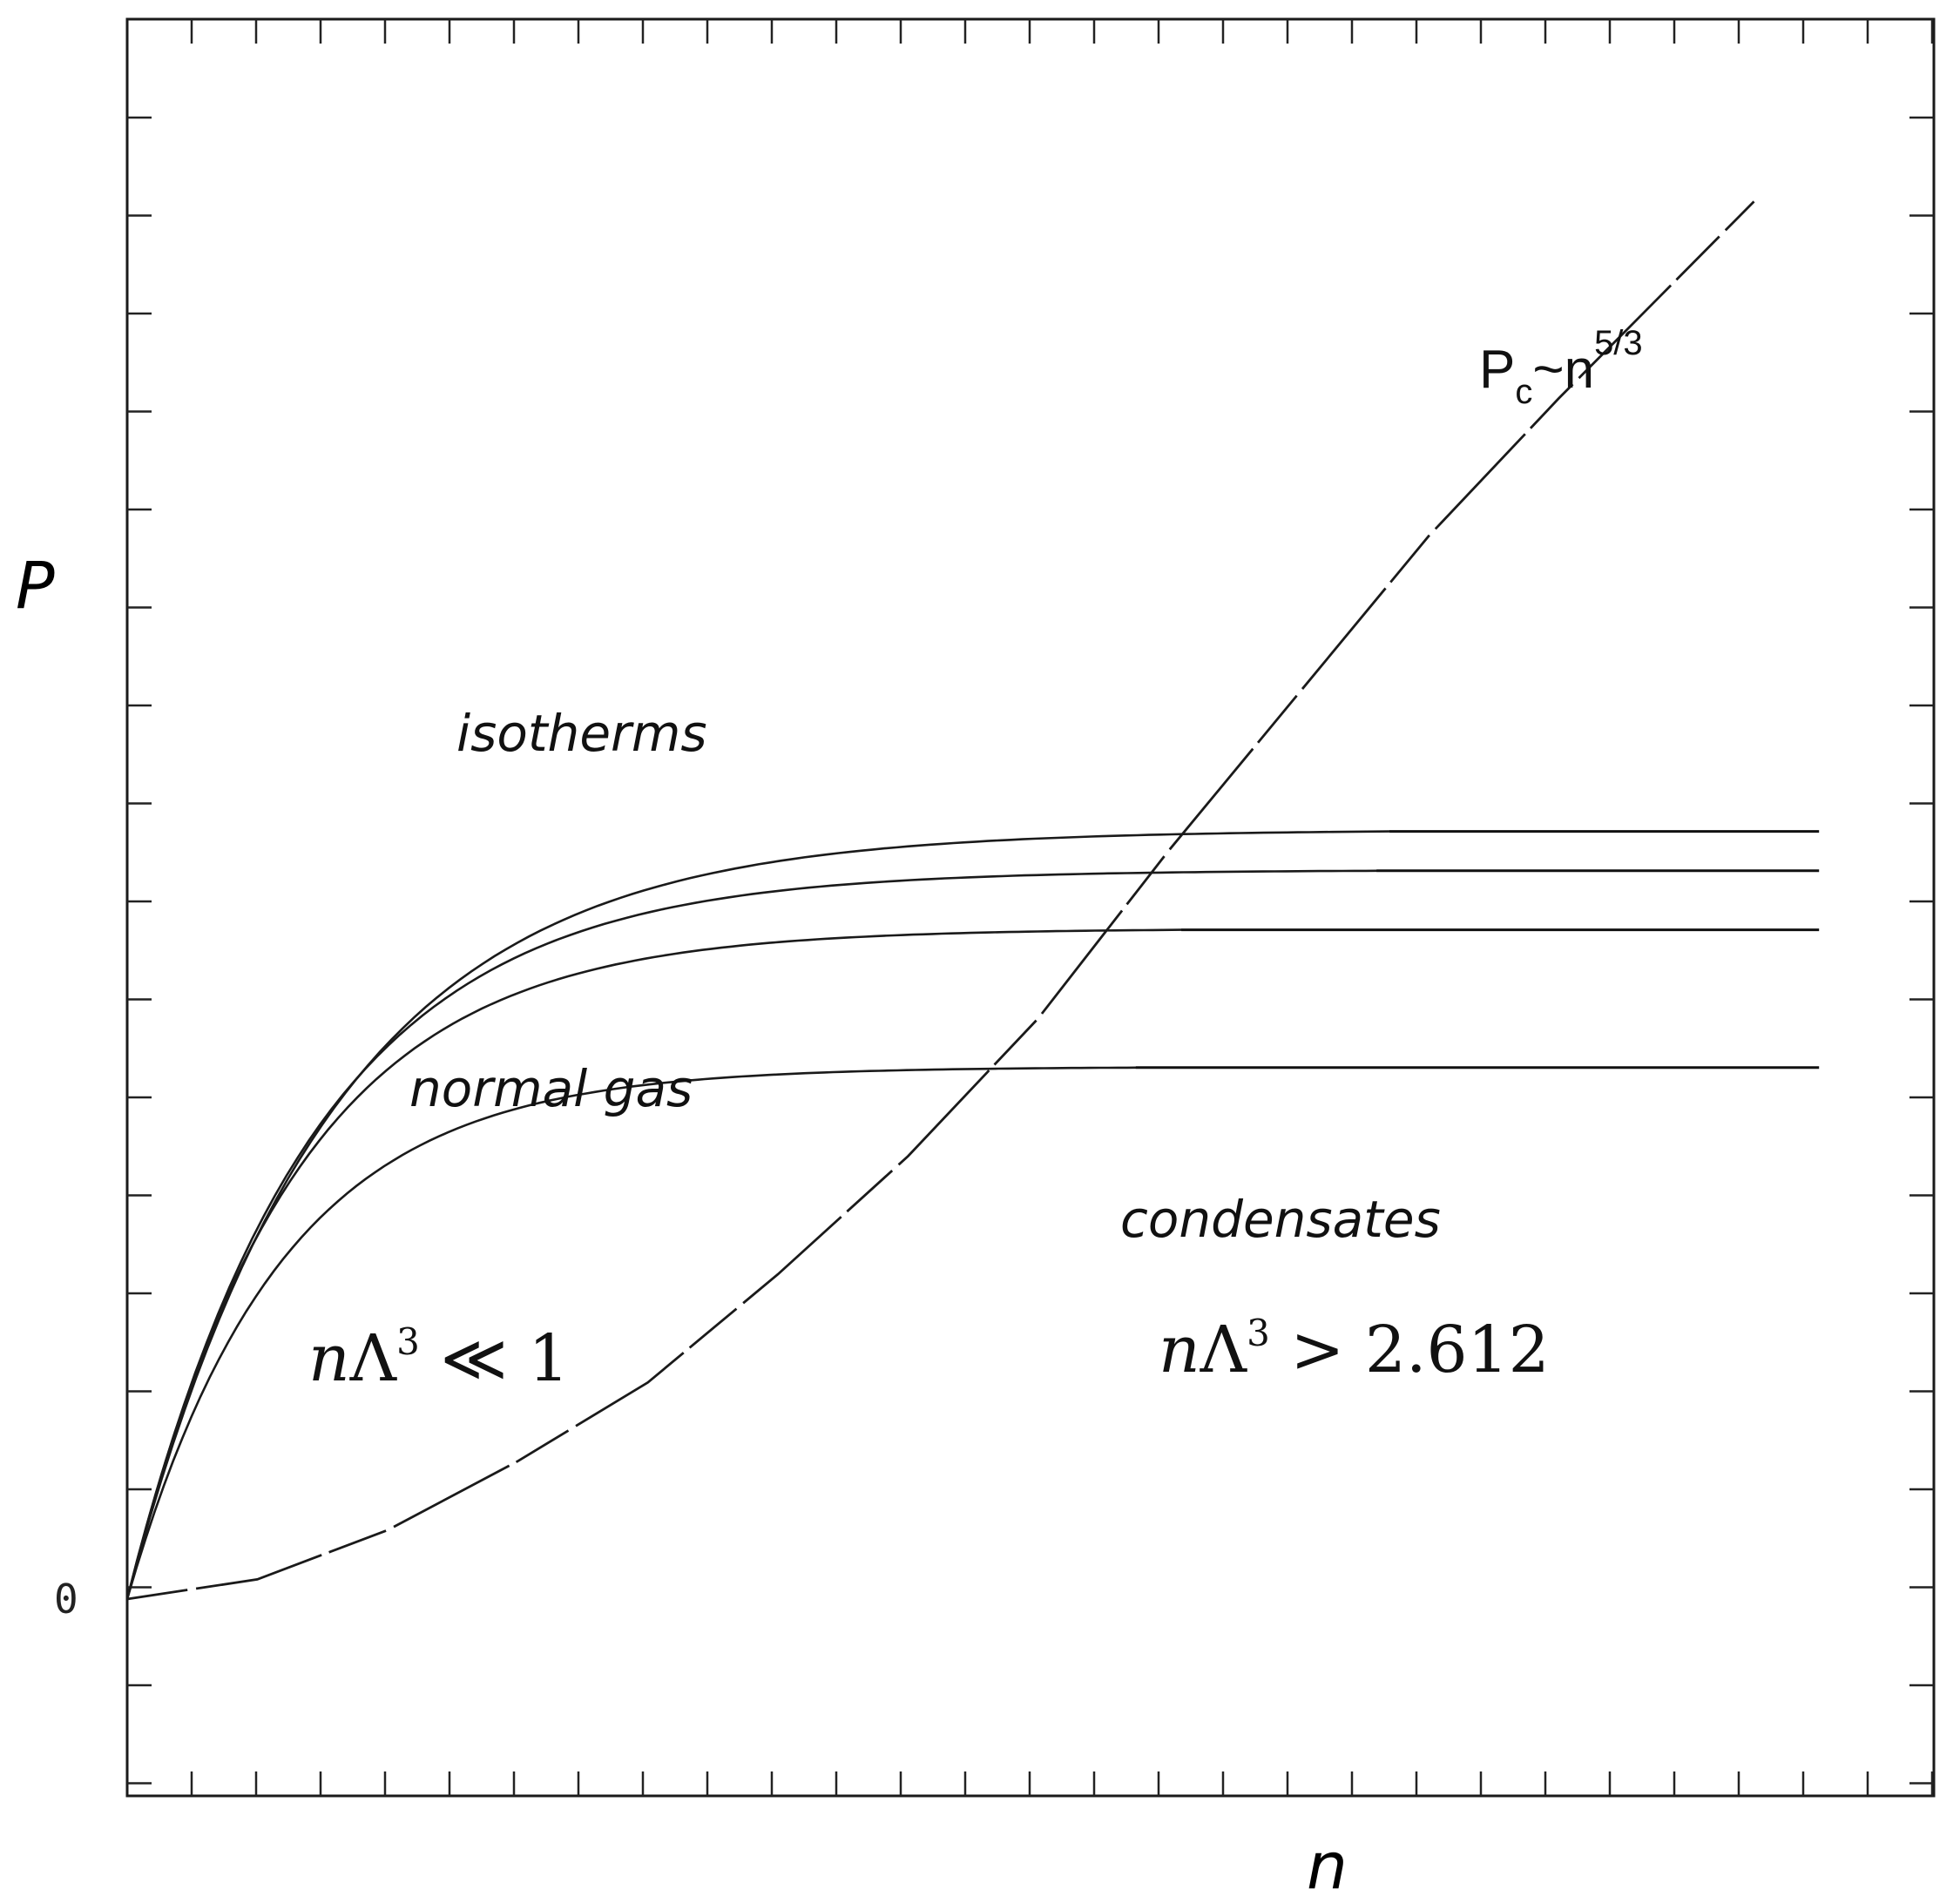 The width and height of the screenshot is (1960, 1903). Describe the element at coordinates (1497, 370) in the screenshot. I see `critical-label-base: P` at that location.